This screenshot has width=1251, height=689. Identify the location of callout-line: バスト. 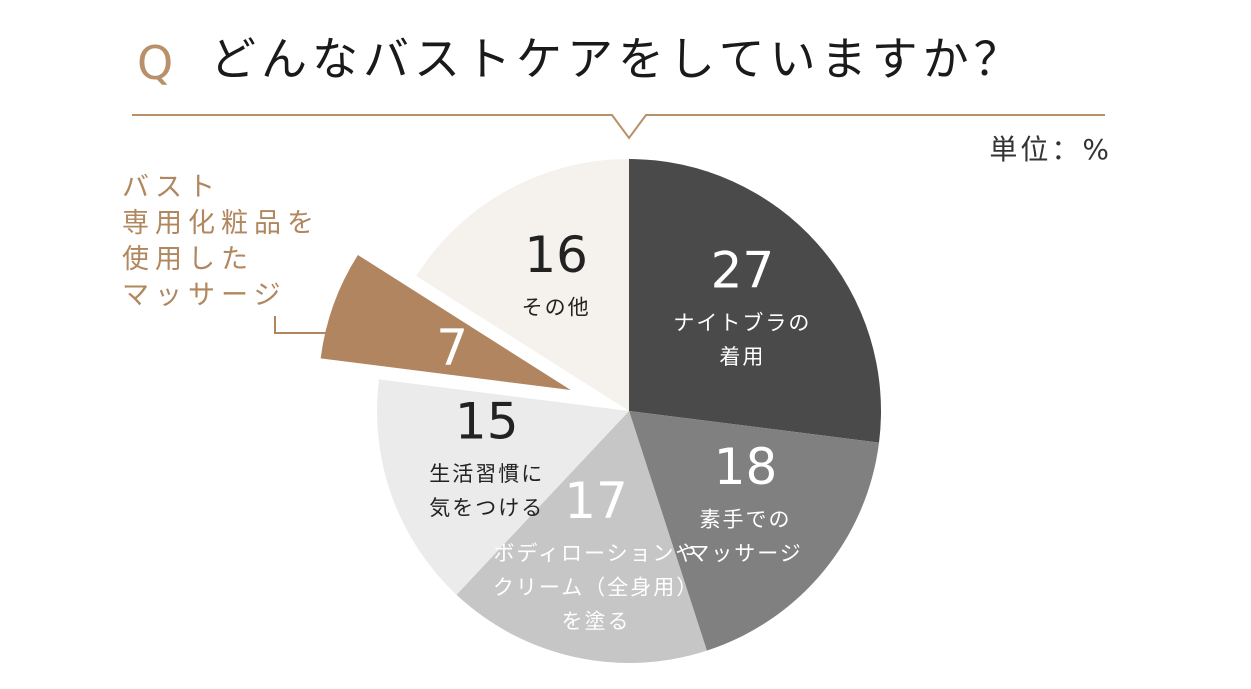
(171, 187).